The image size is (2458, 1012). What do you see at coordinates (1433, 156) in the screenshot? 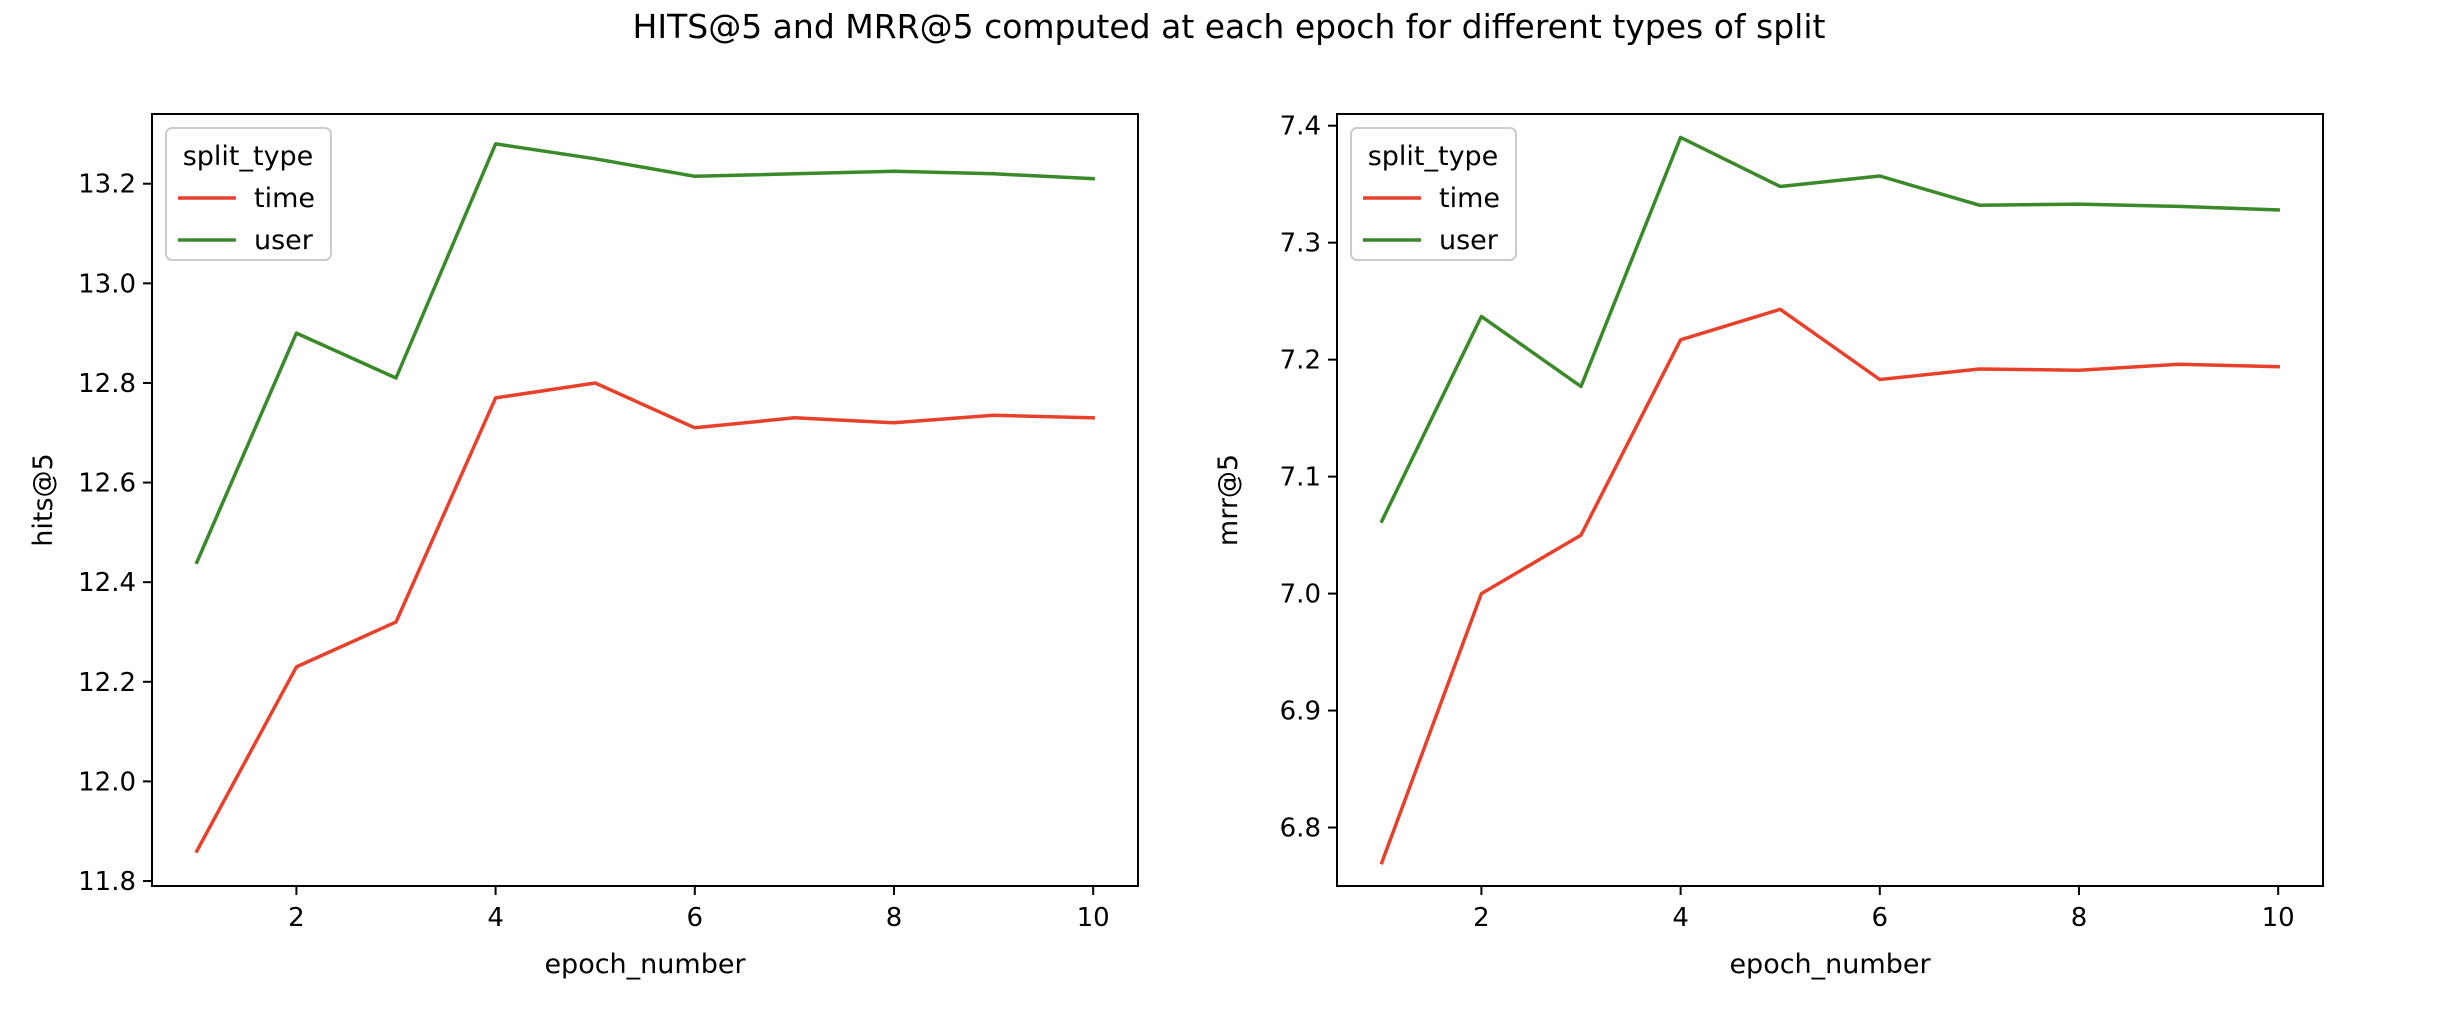
I see `mrr-legend-title: split_type` at bounding box center [1433, 156].